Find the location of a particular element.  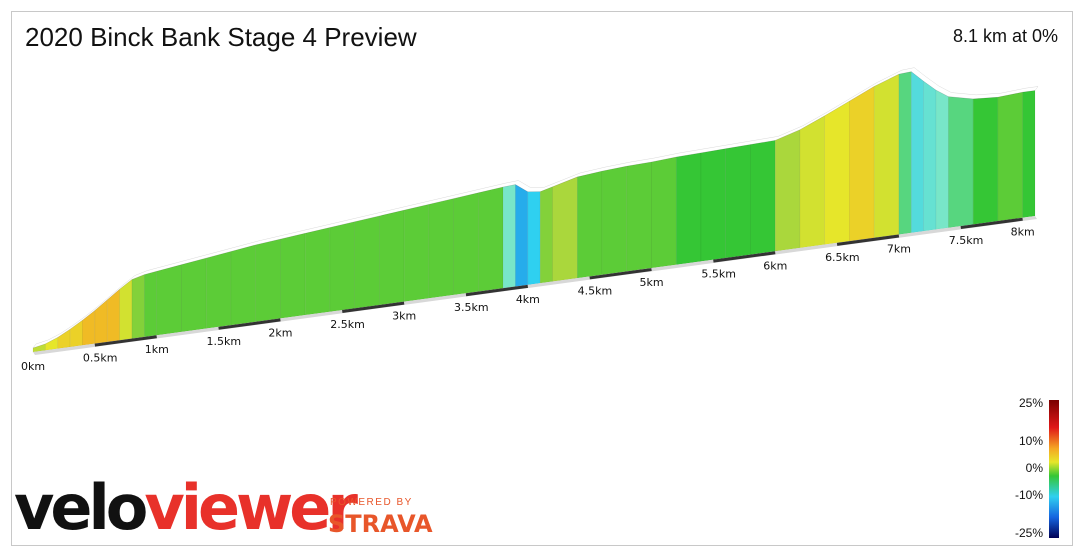

logo-viewer-text: viewer is located at coordinates (251, 507).